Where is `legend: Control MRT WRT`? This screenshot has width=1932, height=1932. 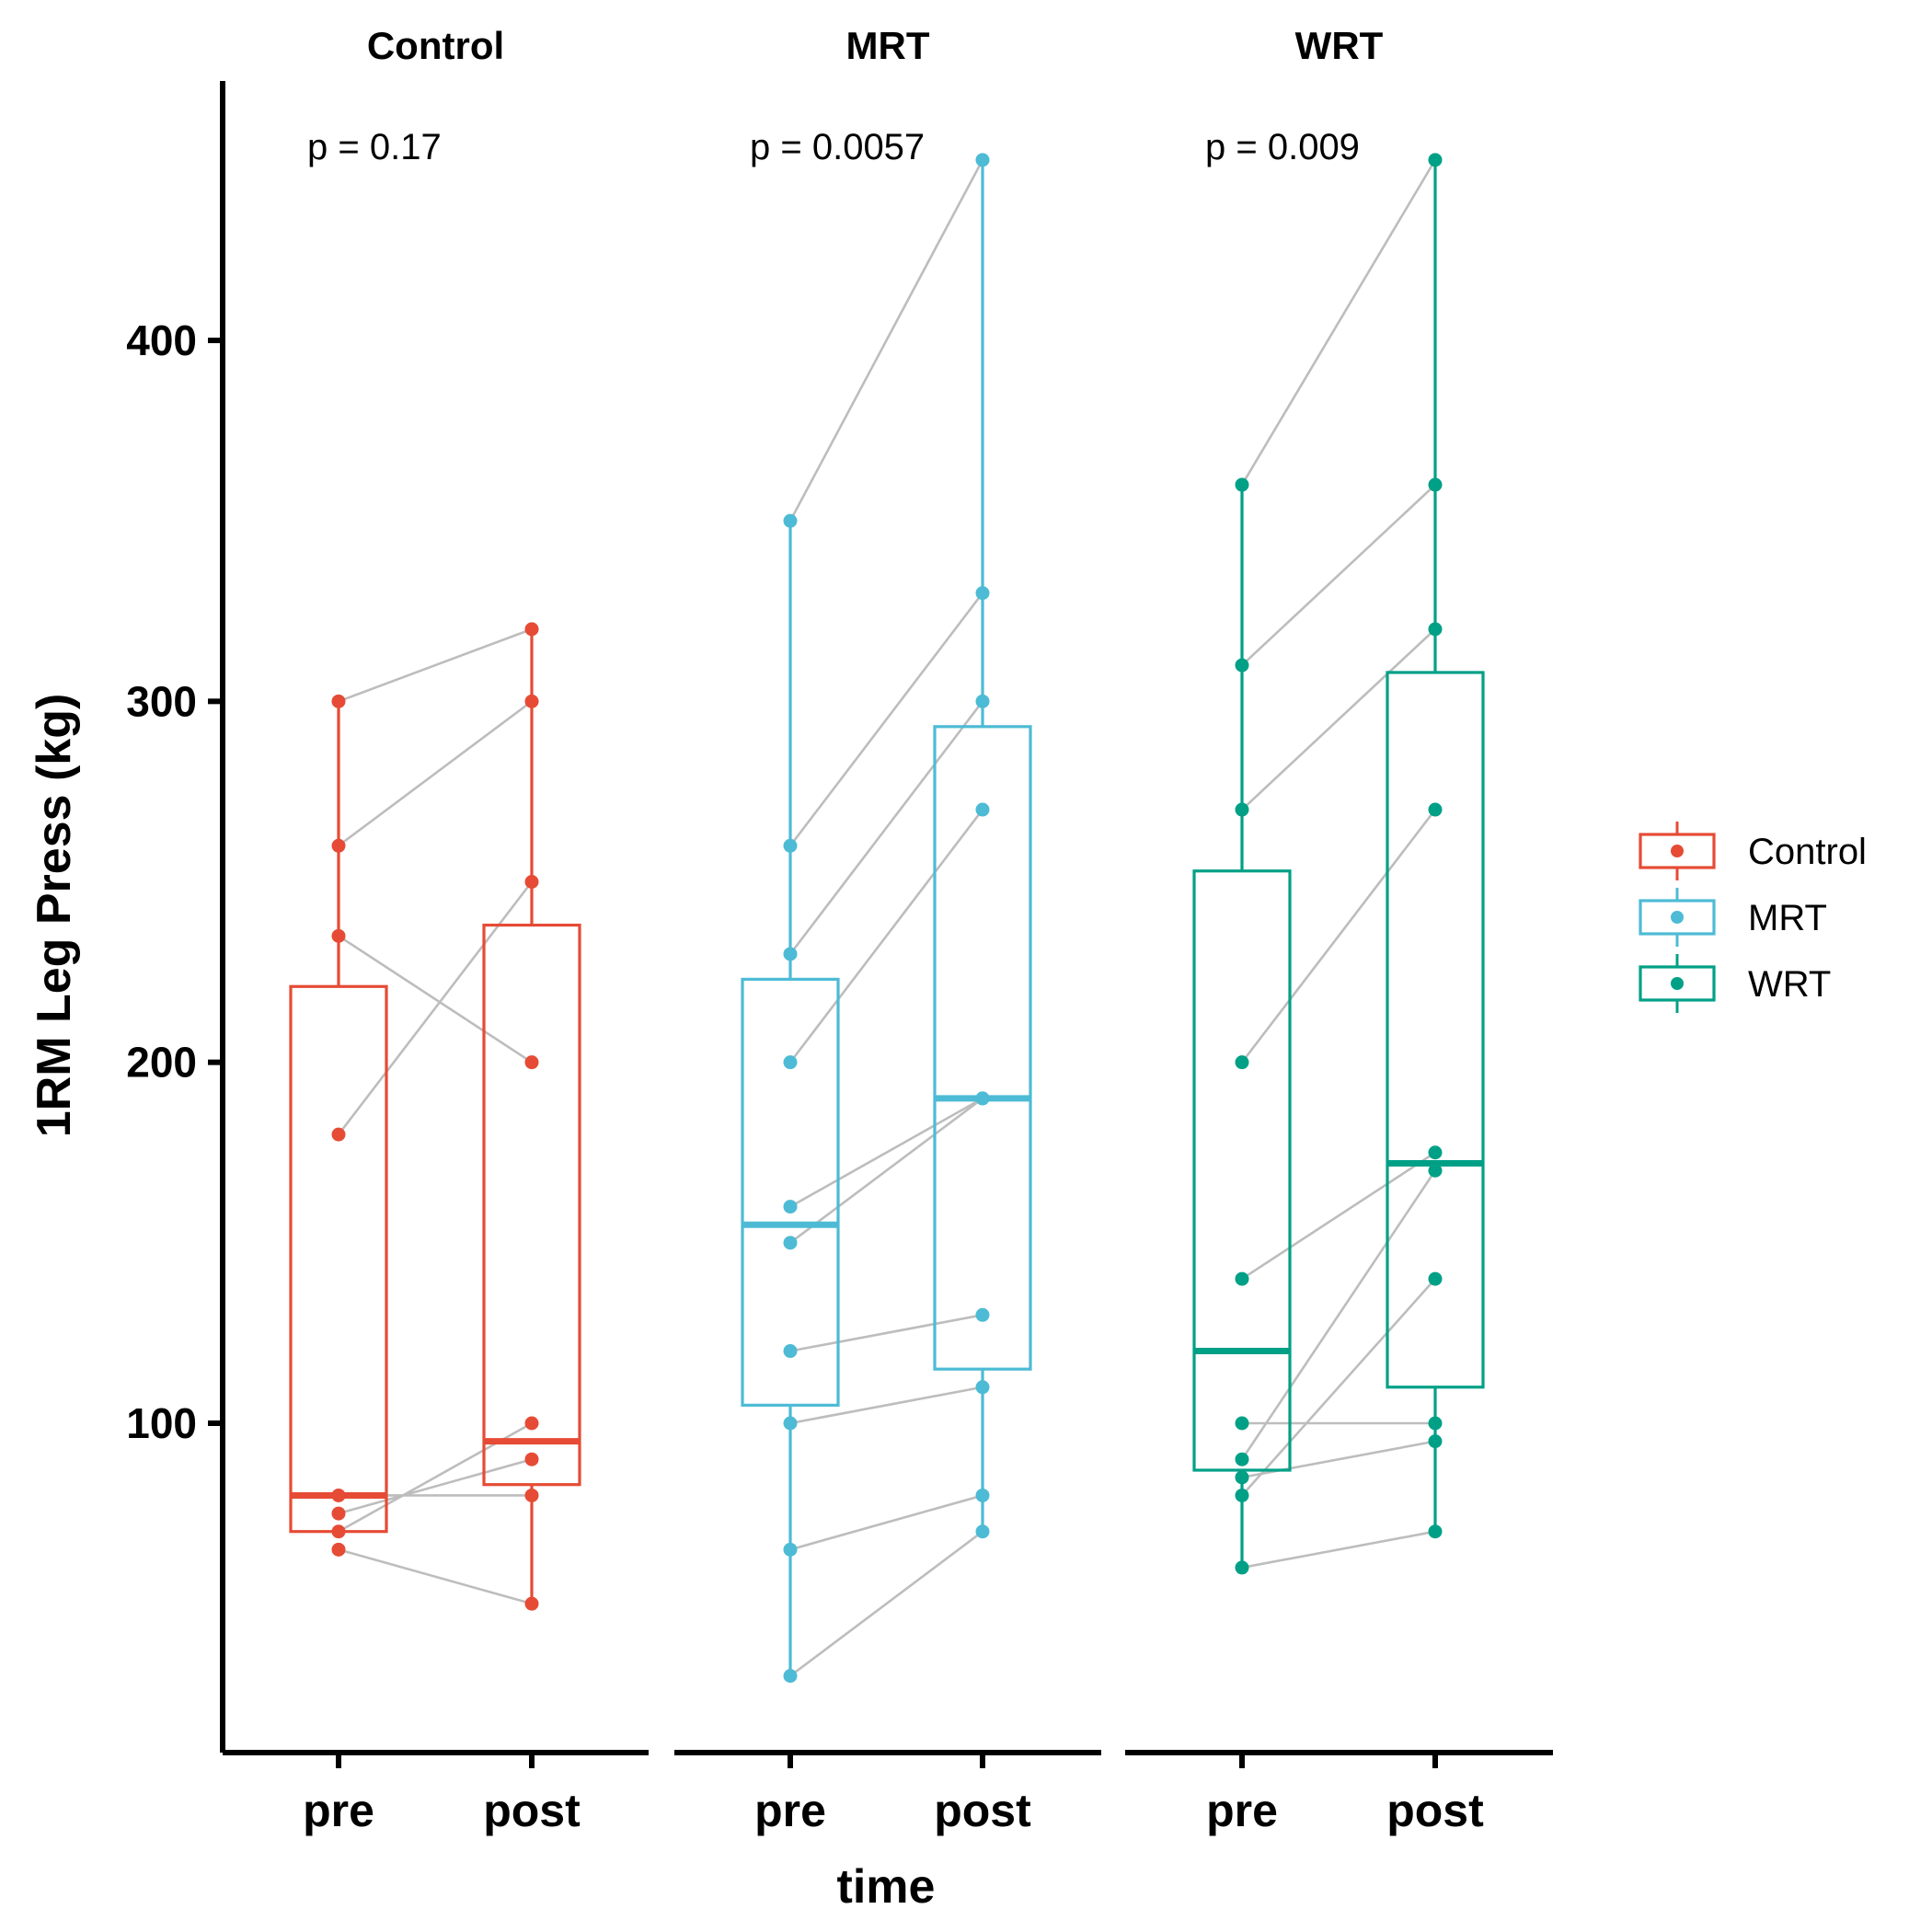
legend: Control MRT WRT is located at coordinates (1753, 917).